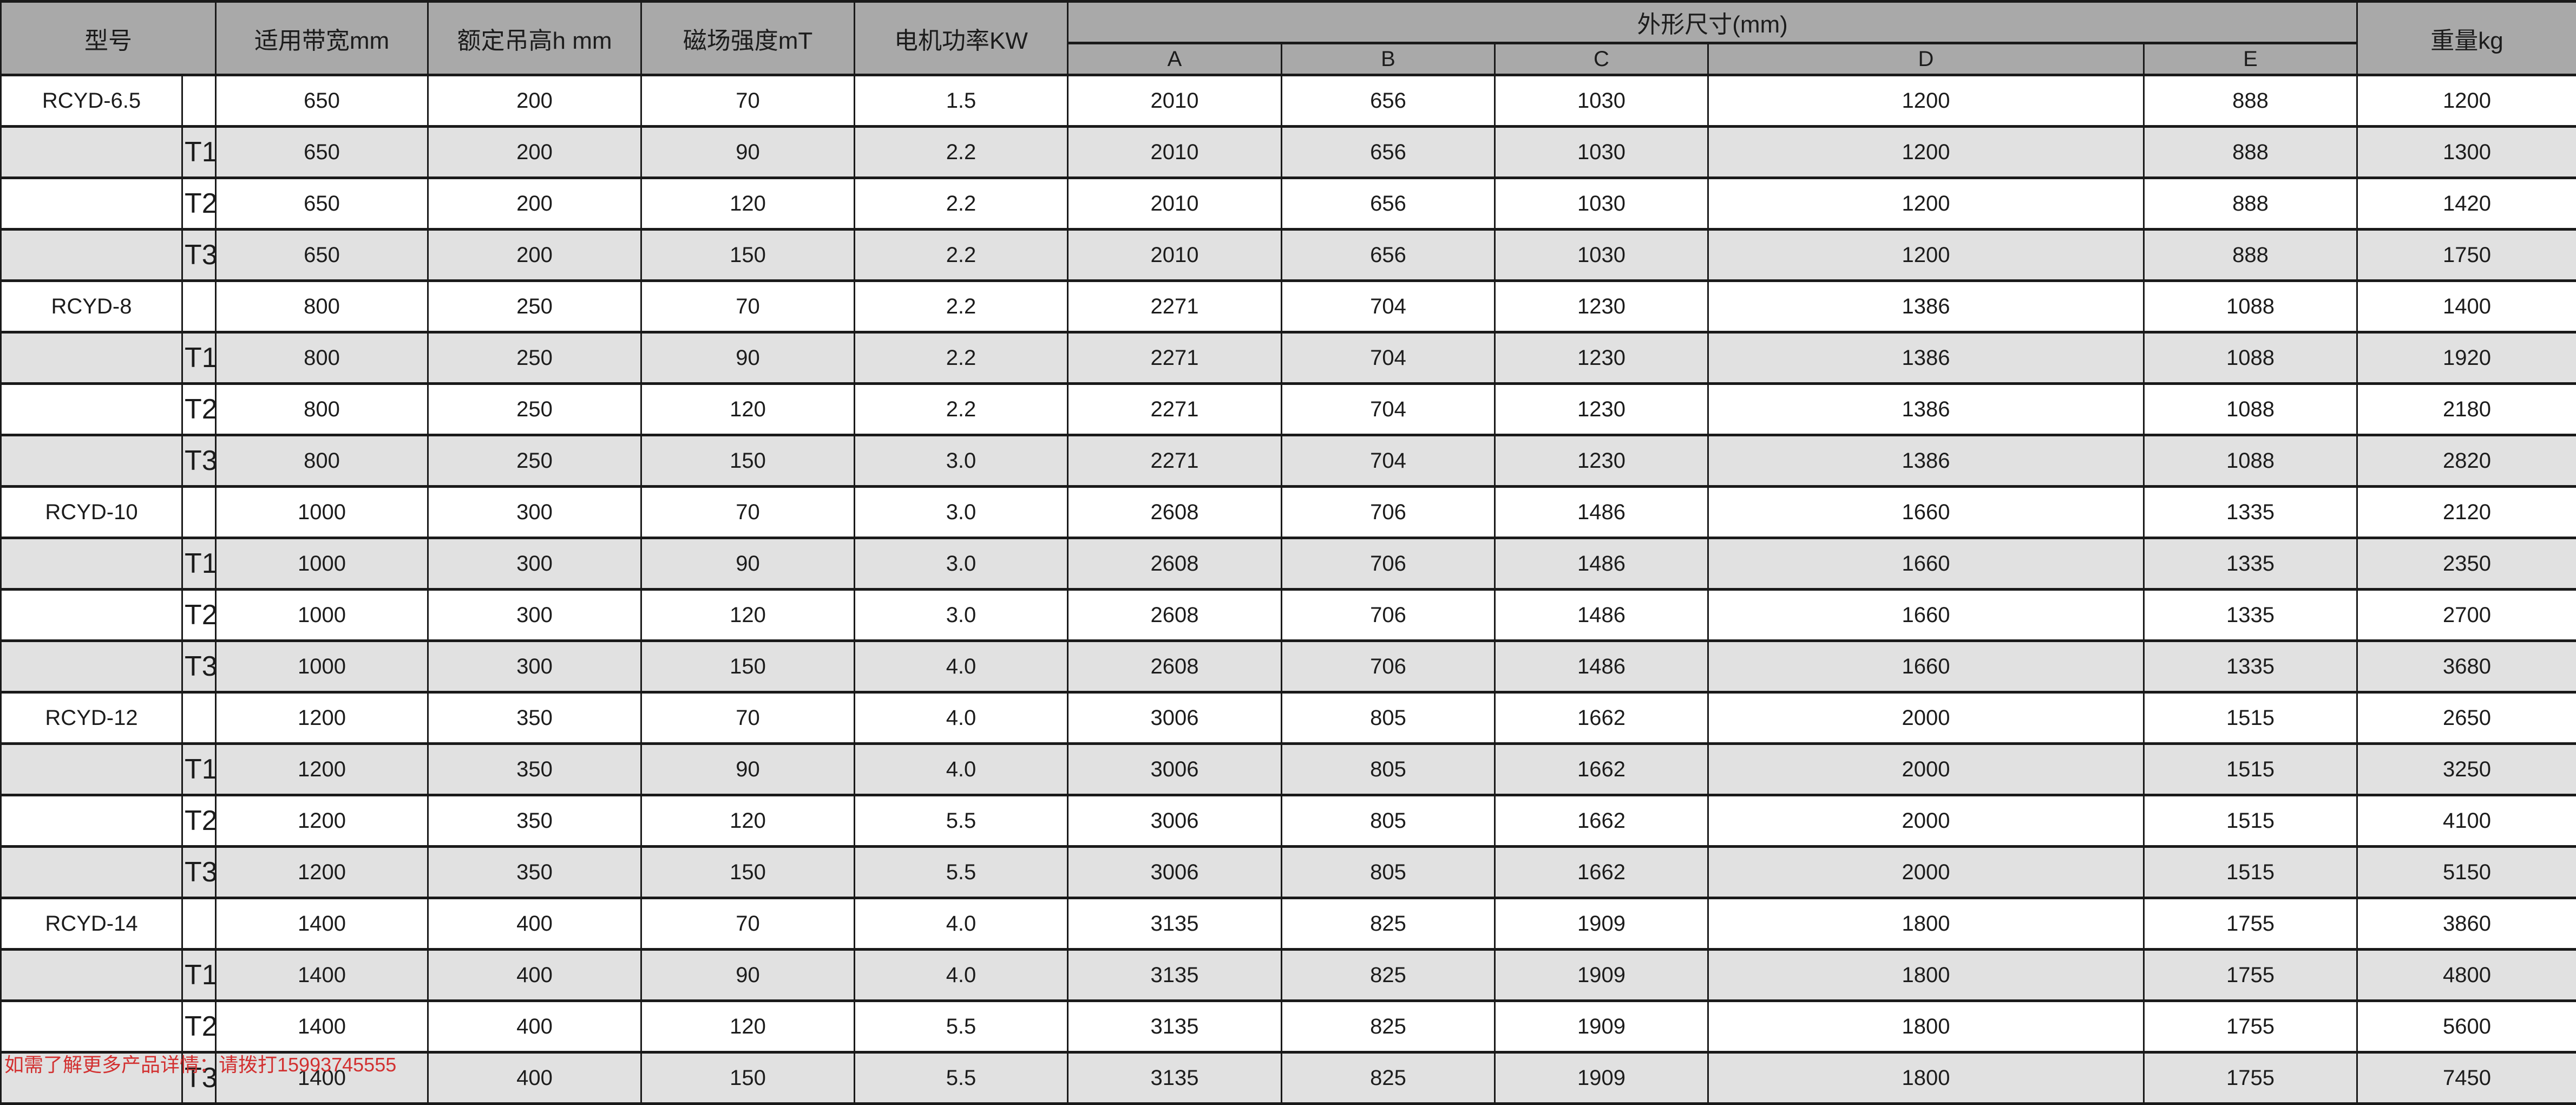 Image resolution: width=2576 pixels, height=1105 pixels. I want to click on E-cell: 1335, so click(2251, 512).